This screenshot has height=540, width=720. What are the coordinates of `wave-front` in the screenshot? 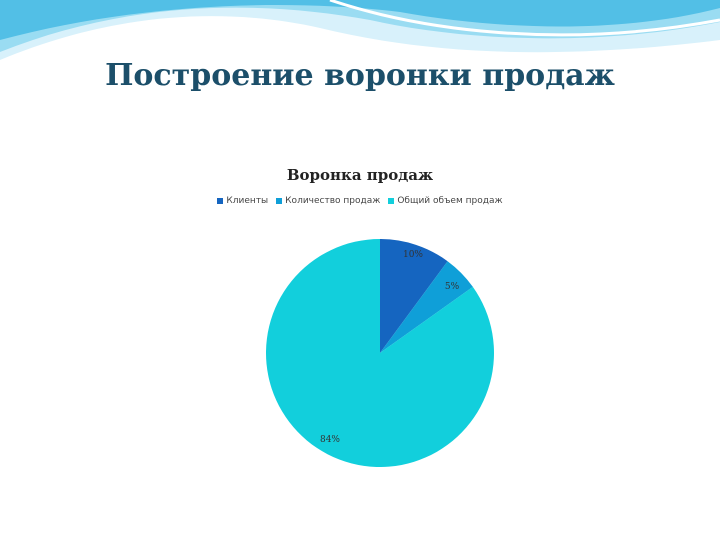 It's located at (360, 20).